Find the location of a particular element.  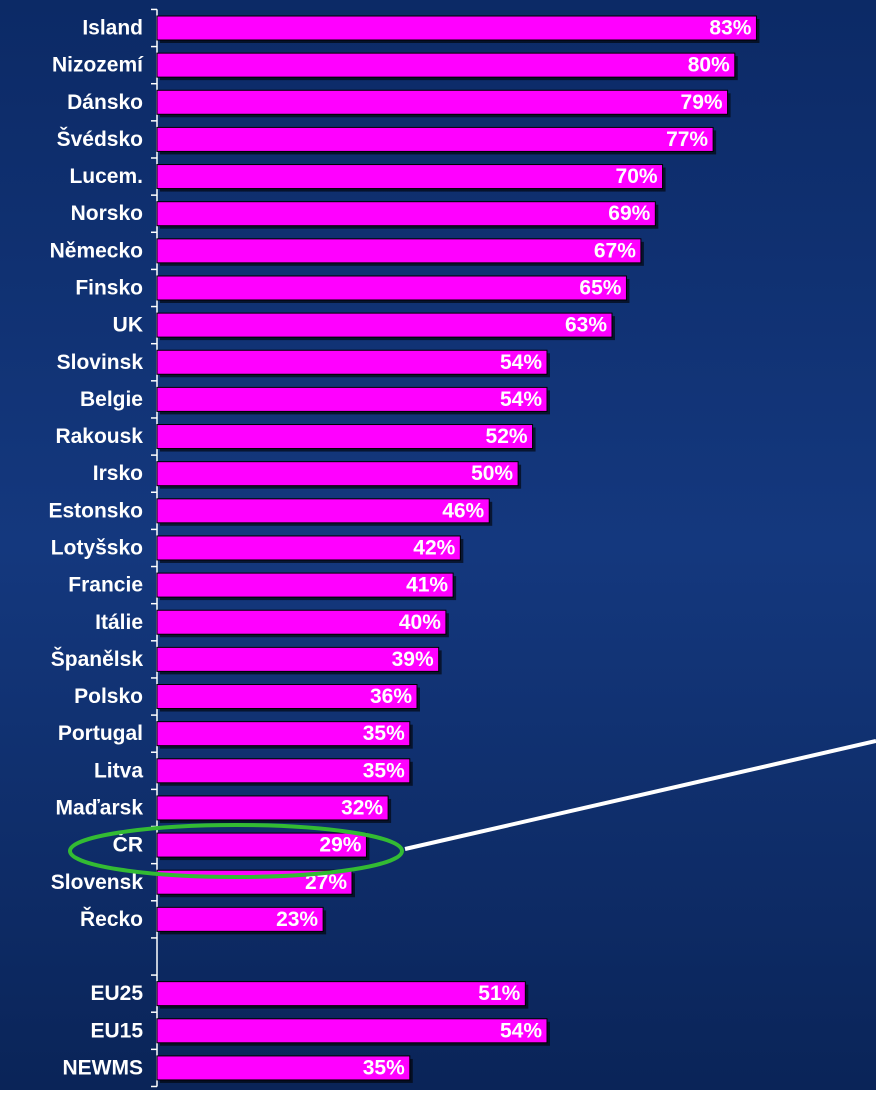

category-label: Lucem. is located at coordinates (106, 176).